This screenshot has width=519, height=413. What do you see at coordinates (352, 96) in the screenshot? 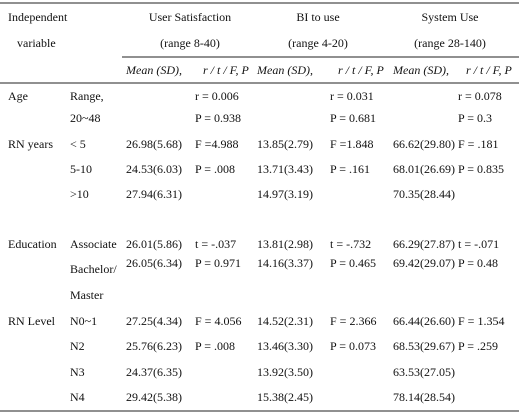
I see `table-cell: r = 0.031` at bounding box center [352, 96].